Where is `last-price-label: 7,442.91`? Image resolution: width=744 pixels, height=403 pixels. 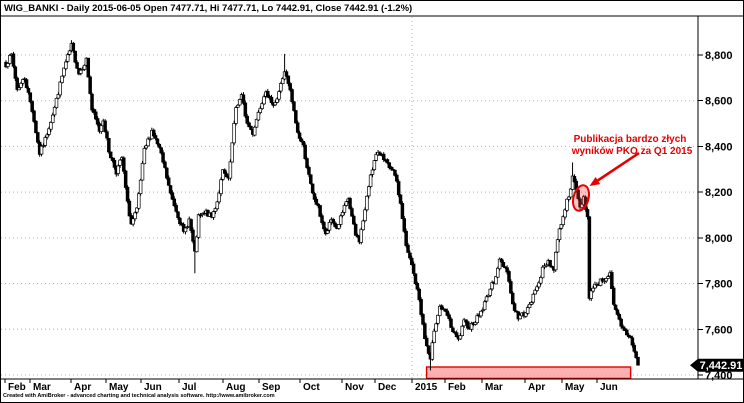
last-price-label: 7,442.91 is located at coordinates (716, 365).